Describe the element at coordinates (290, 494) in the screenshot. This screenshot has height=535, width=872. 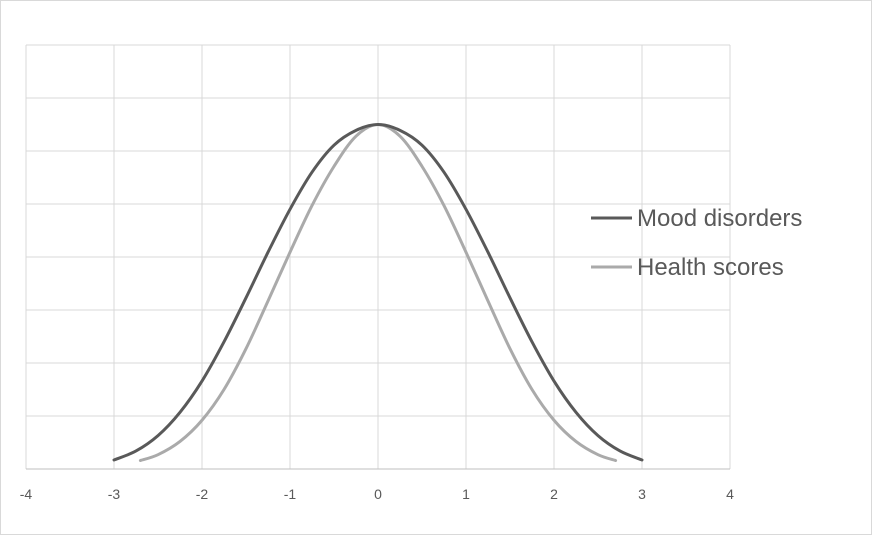
I see `x-tick-label: -1` at that location.